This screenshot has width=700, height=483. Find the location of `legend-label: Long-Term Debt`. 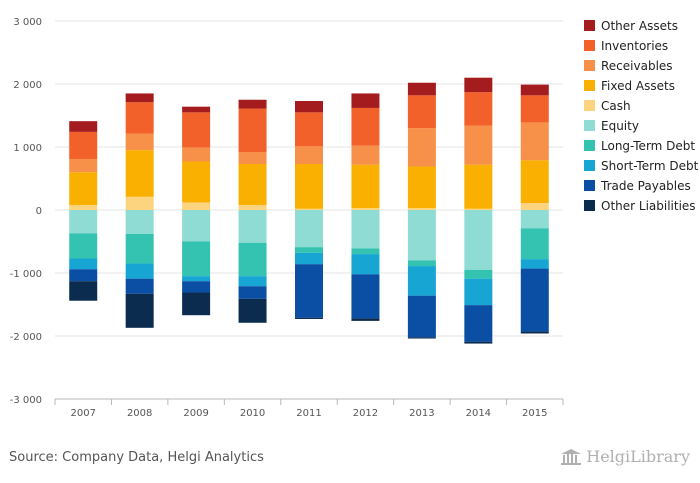

legend-label: Long-Term Debt is located at coordinates (648, 146).